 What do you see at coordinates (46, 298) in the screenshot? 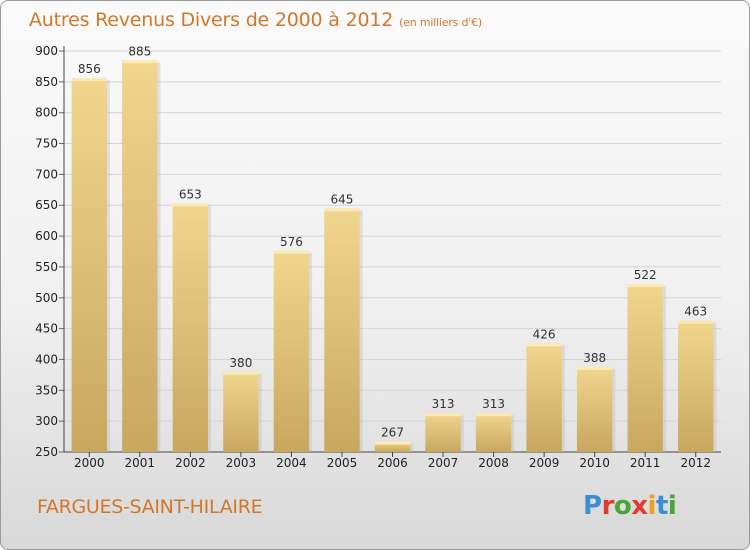
I see `y-tick-label: 500` at bounding box center [46, 298].